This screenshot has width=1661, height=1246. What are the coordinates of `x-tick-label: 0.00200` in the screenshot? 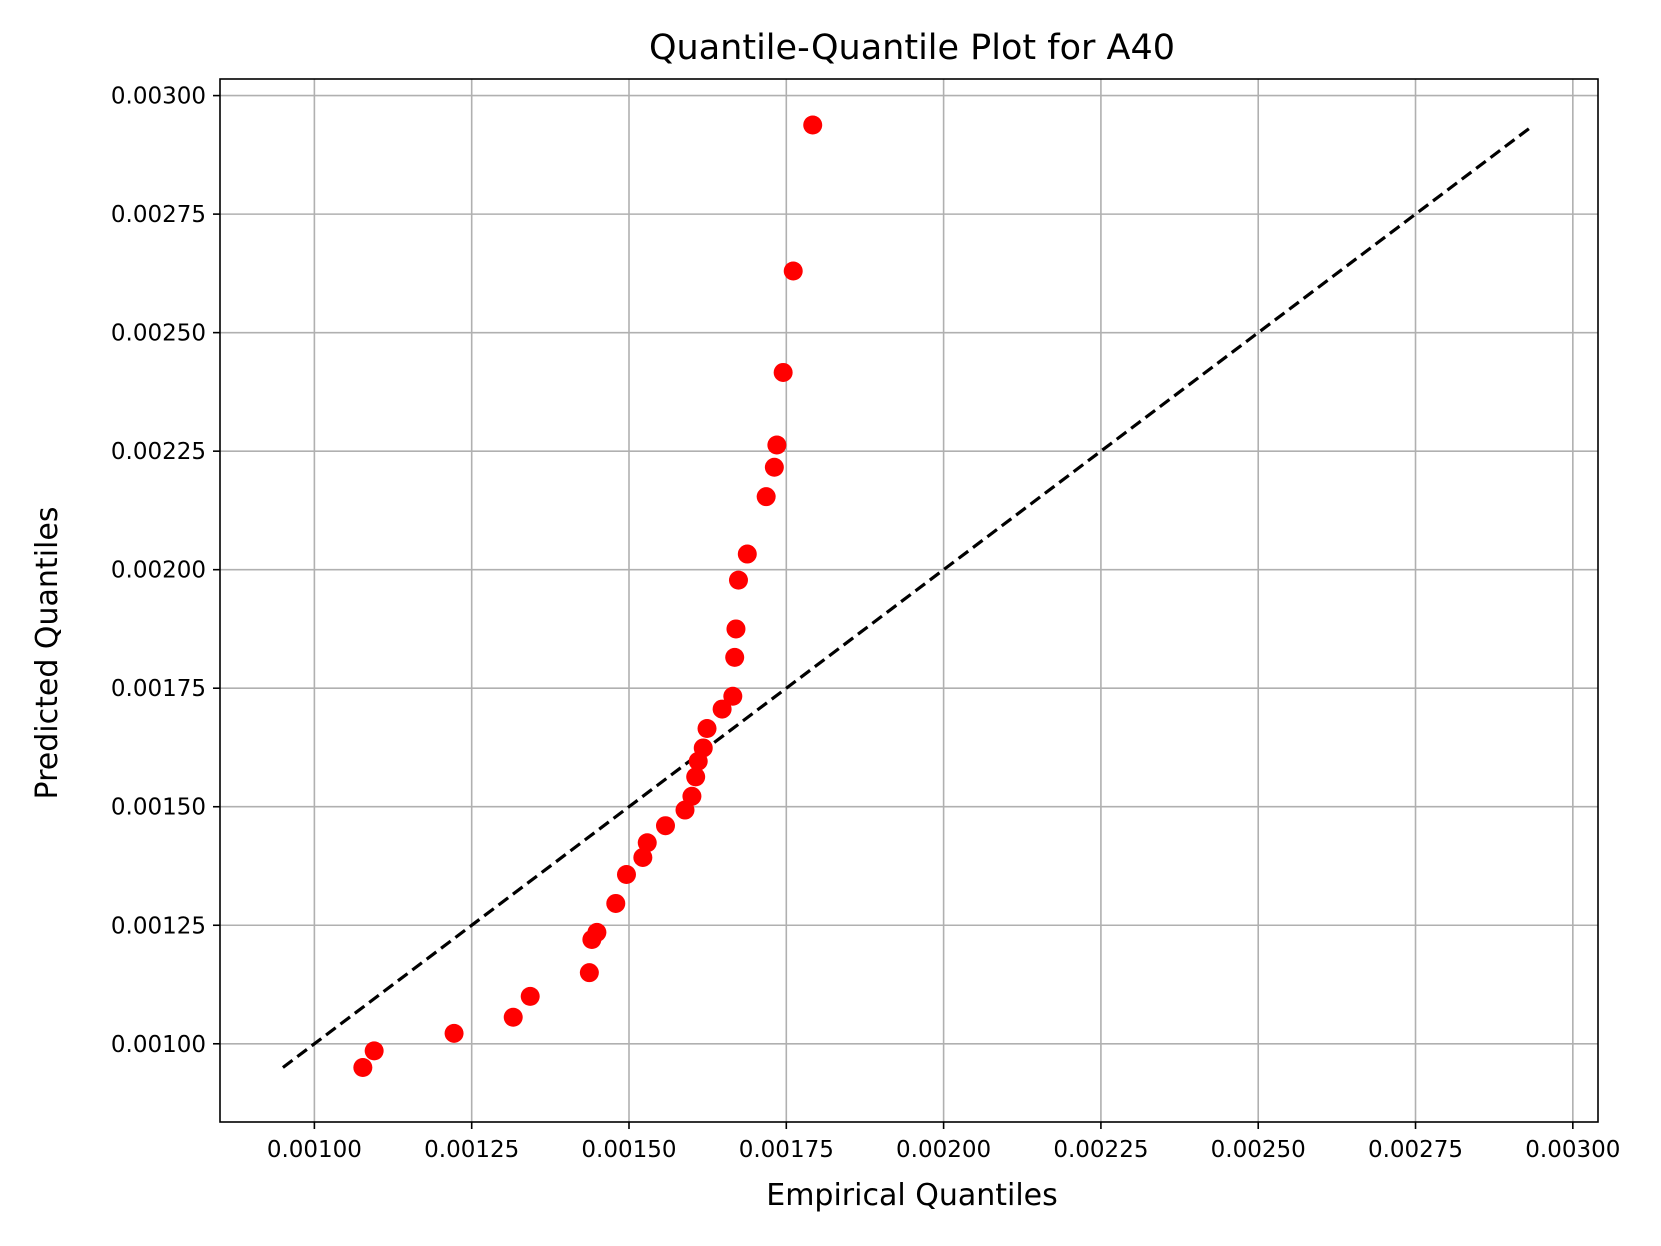 It's located at (943, 1150).